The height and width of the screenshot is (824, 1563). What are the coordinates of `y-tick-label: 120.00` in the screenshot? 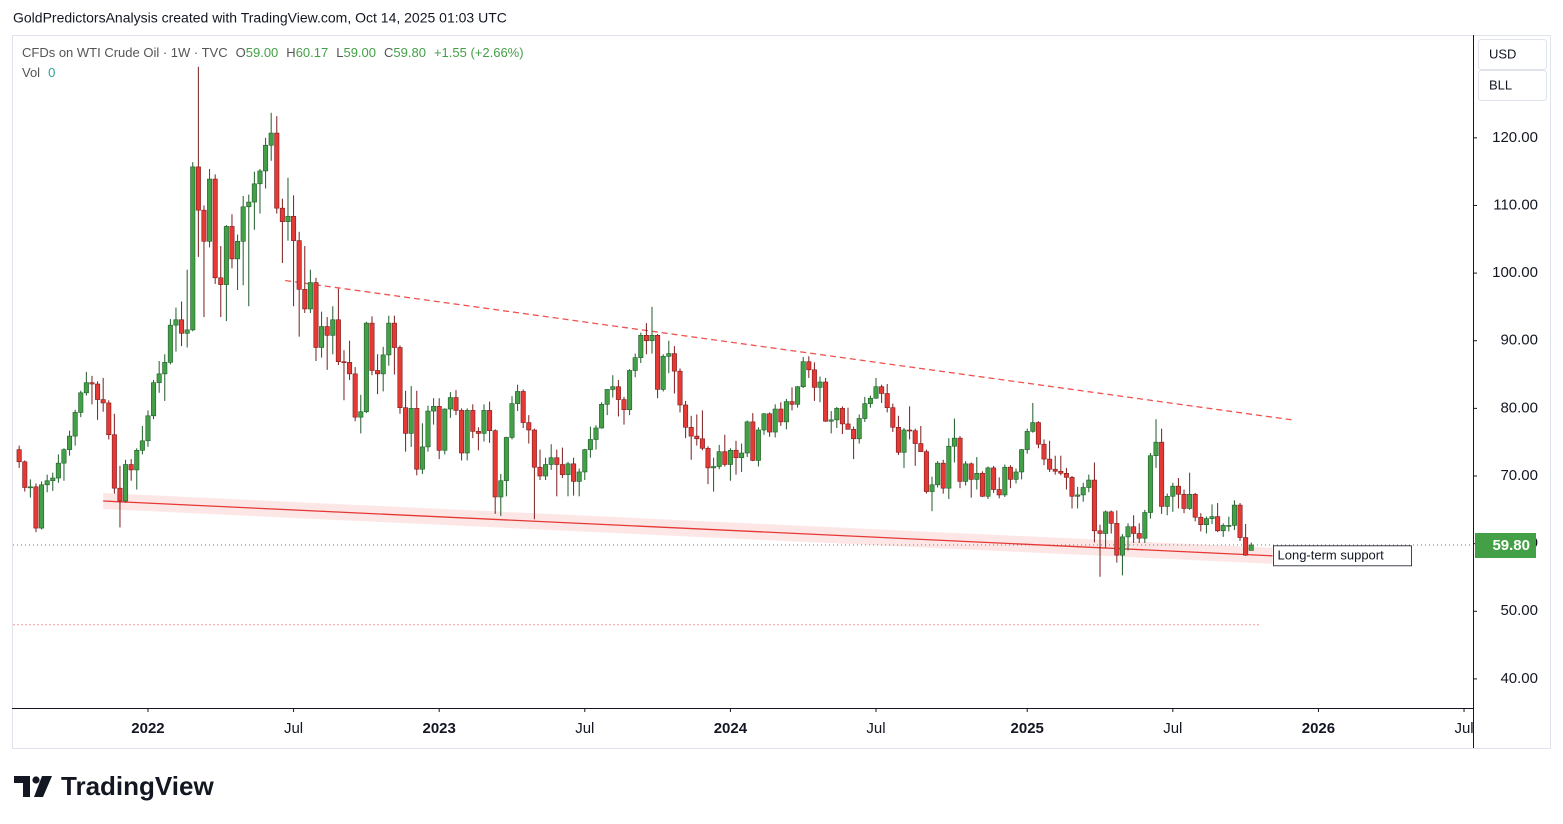 It's located at (1515, 137).